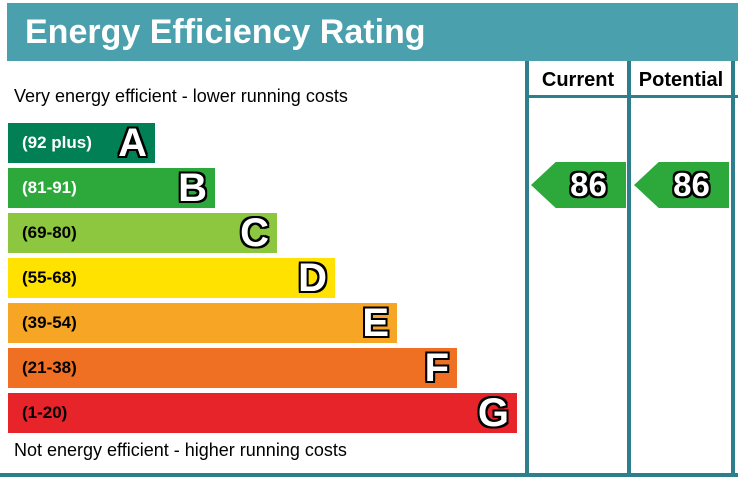 The height and width of the screenshot is (483, 738). I want to click on header-underline, so click(631, 96).